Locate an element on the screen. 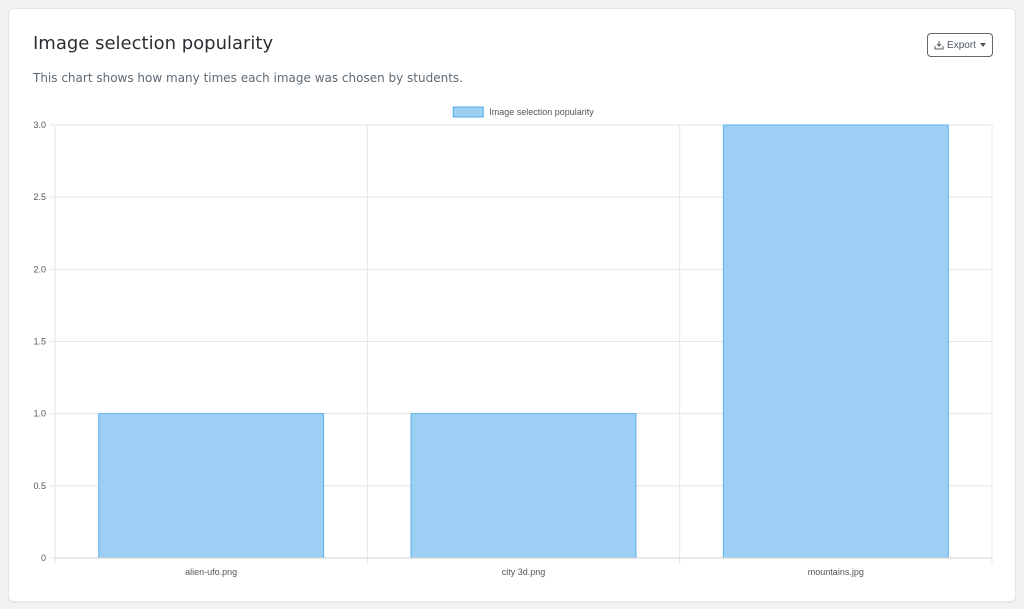 The image size is (1024, 609). y-tick-label: 0 is located at coordinates (43, 558).